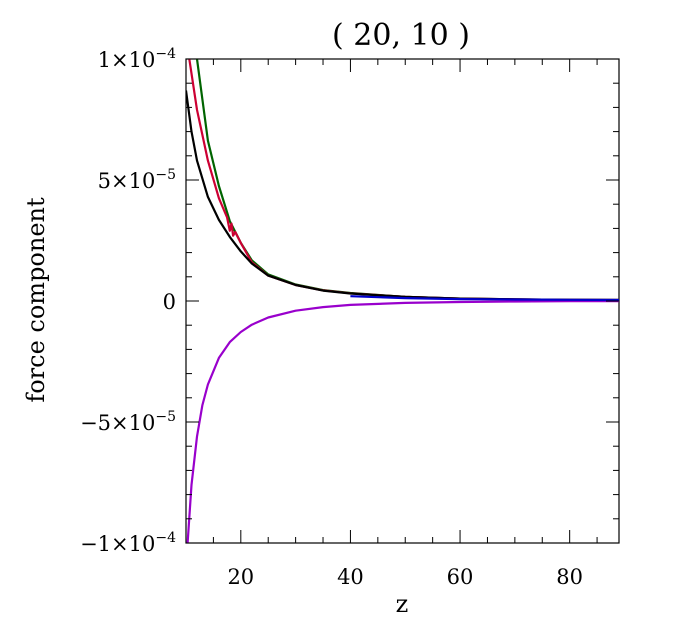  Describe the element at coordinates (350, 577) in the screenshot. I see `x-tick-label: 40` at that location.